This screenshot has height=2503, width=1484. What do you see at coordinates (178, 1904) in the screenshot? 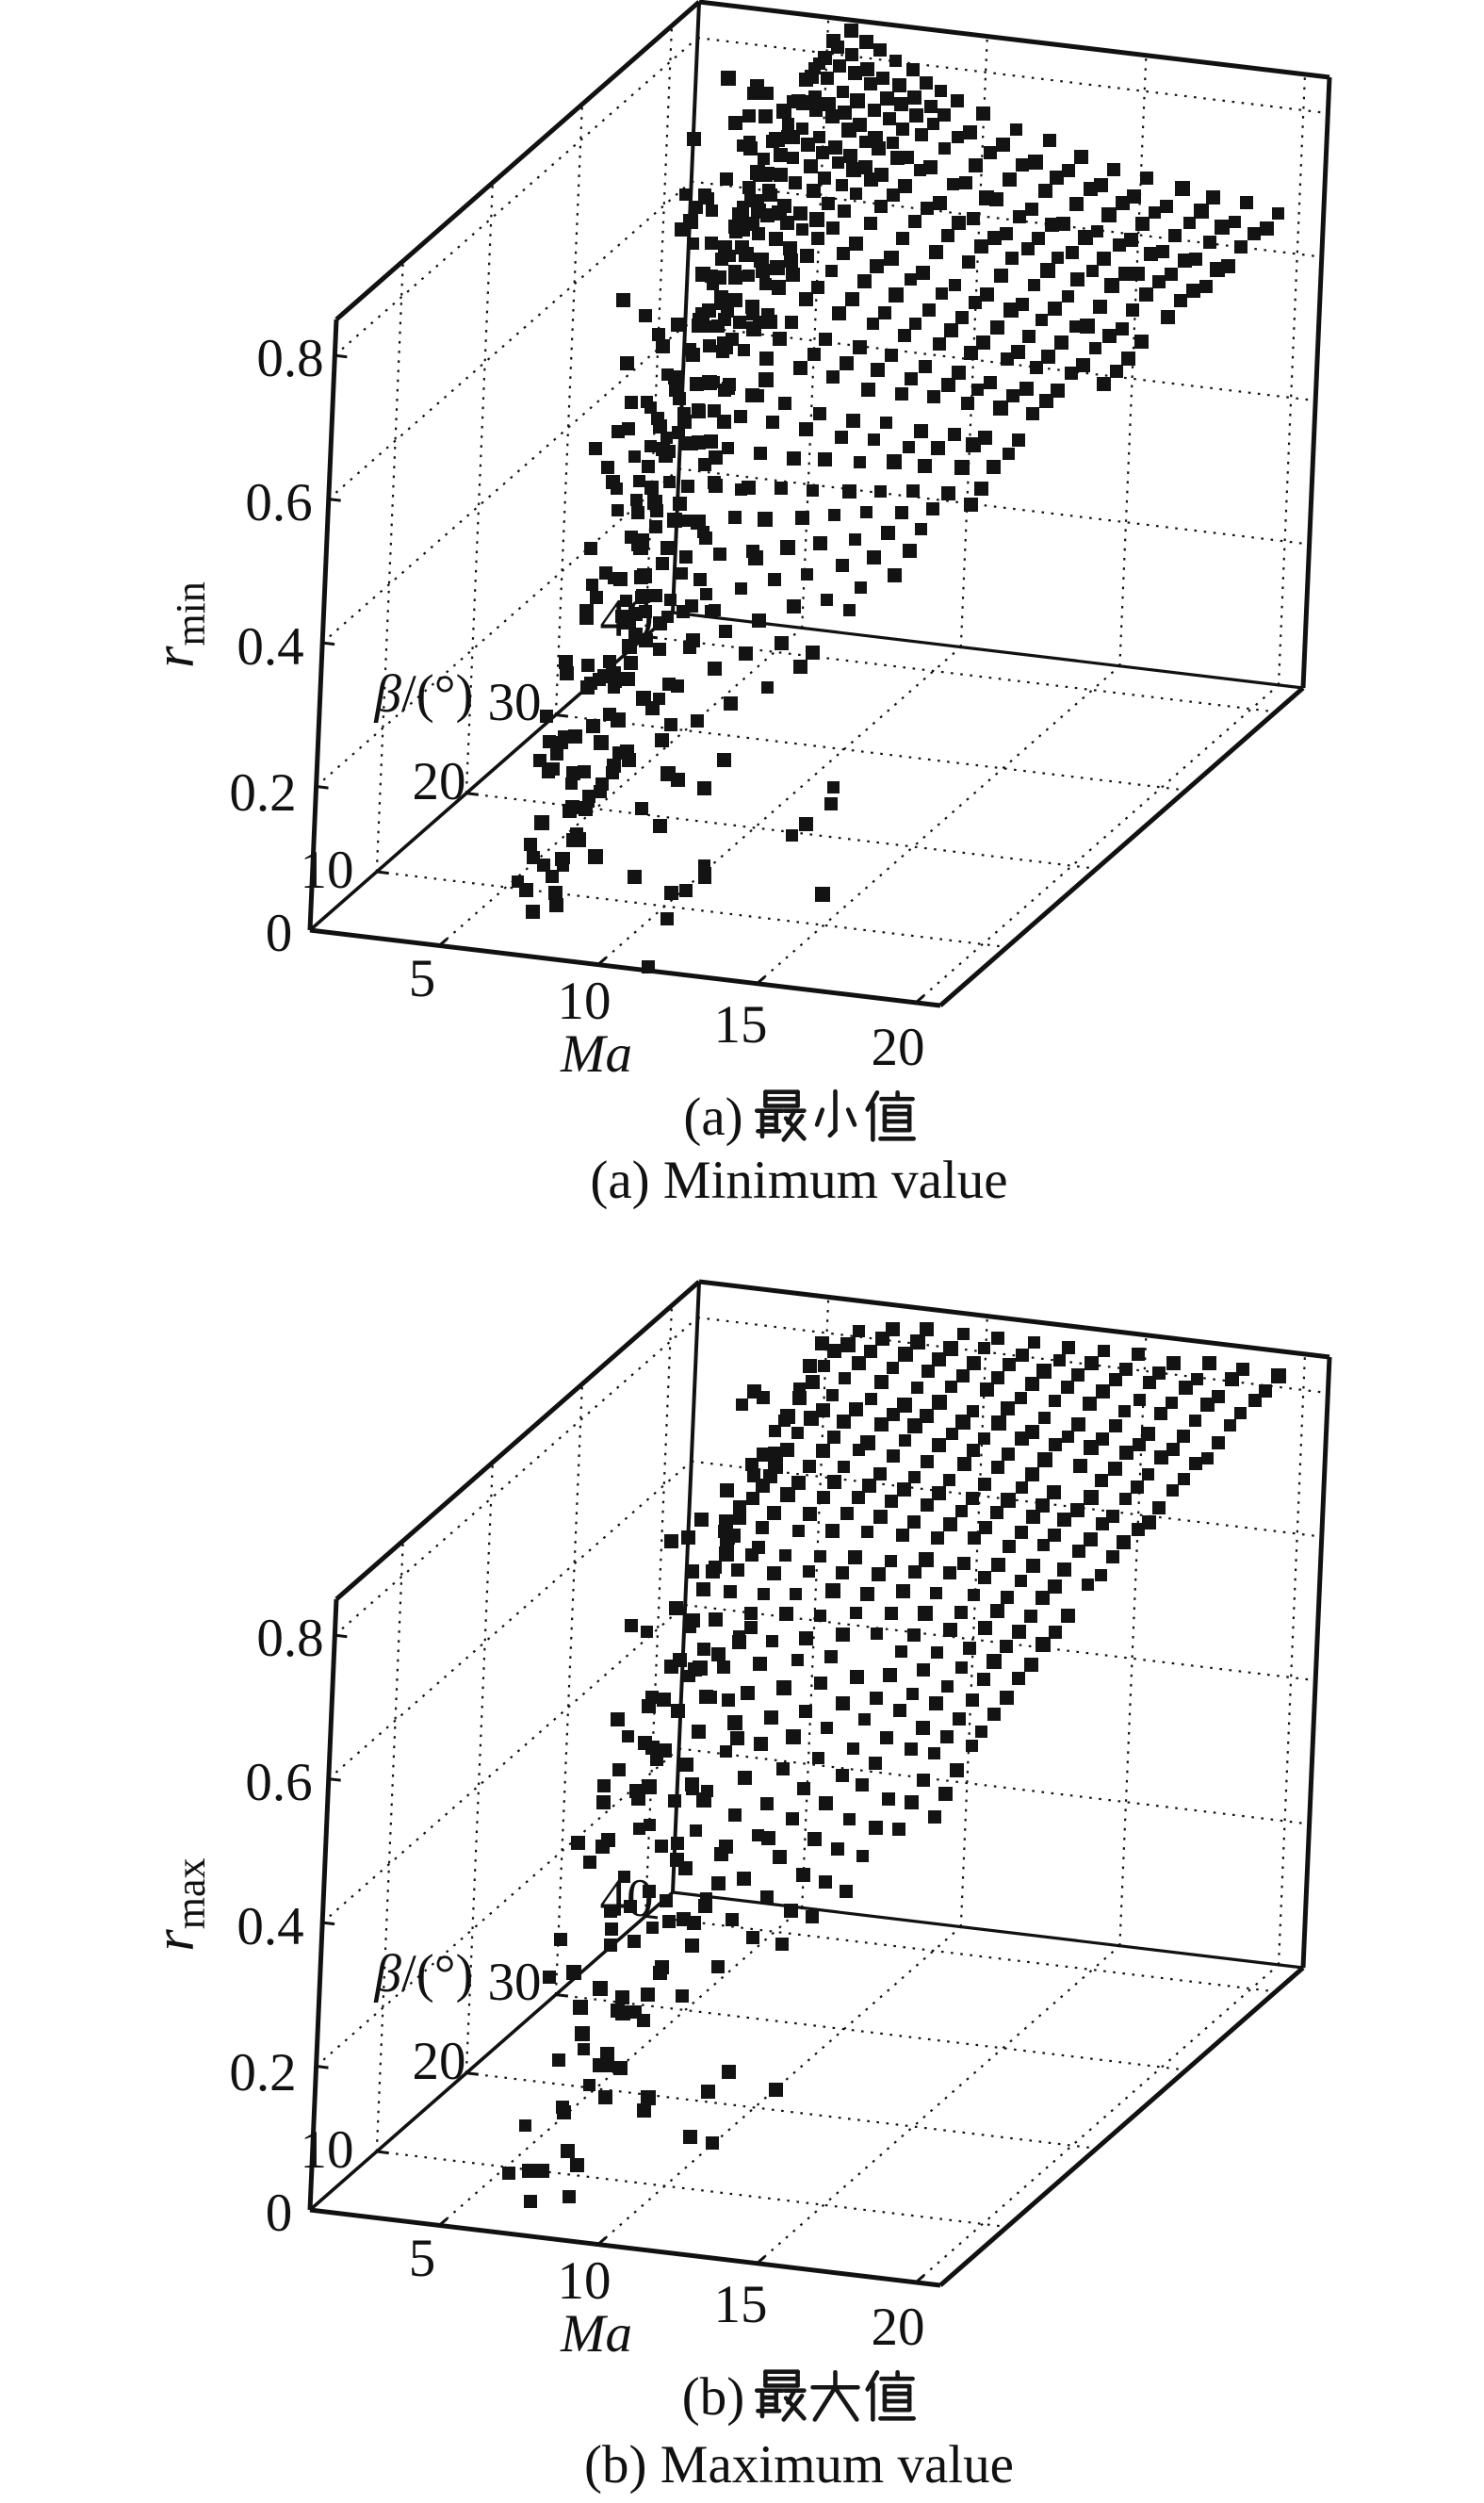
I see `svg-text: rmax` at bounding box center [178, 1904].